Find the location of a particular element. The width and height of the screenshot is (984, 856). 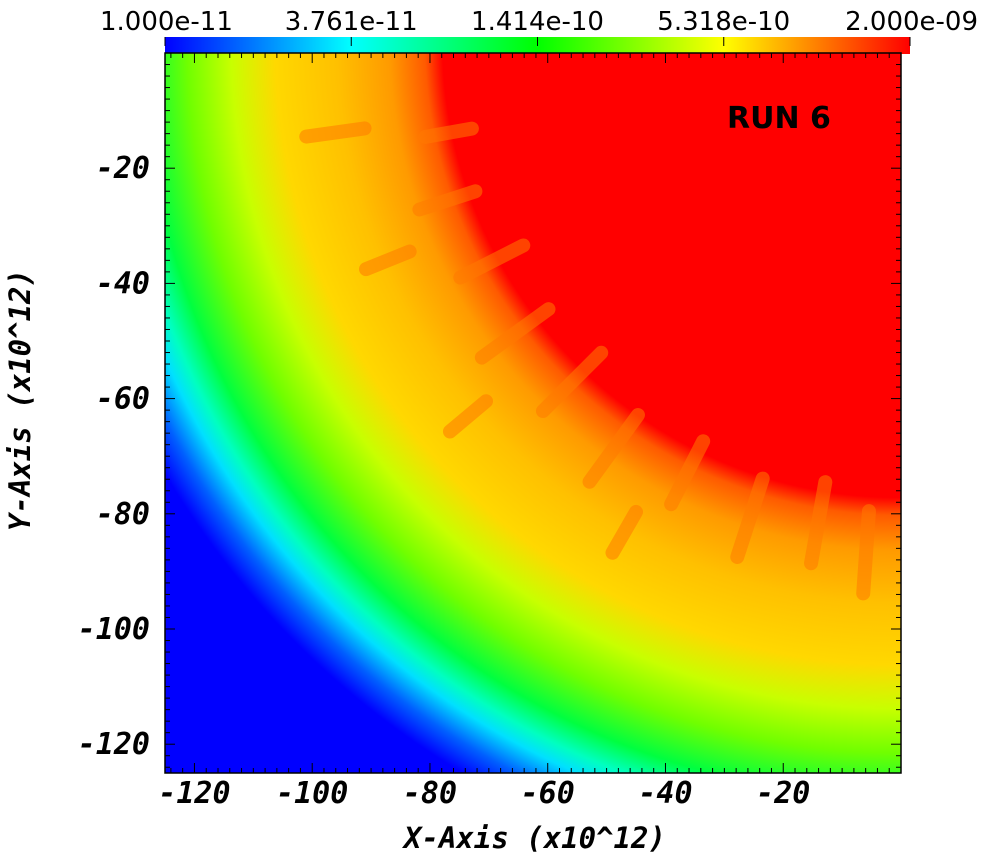

y-tick-label: -40 is located at coordinates (123, 283).